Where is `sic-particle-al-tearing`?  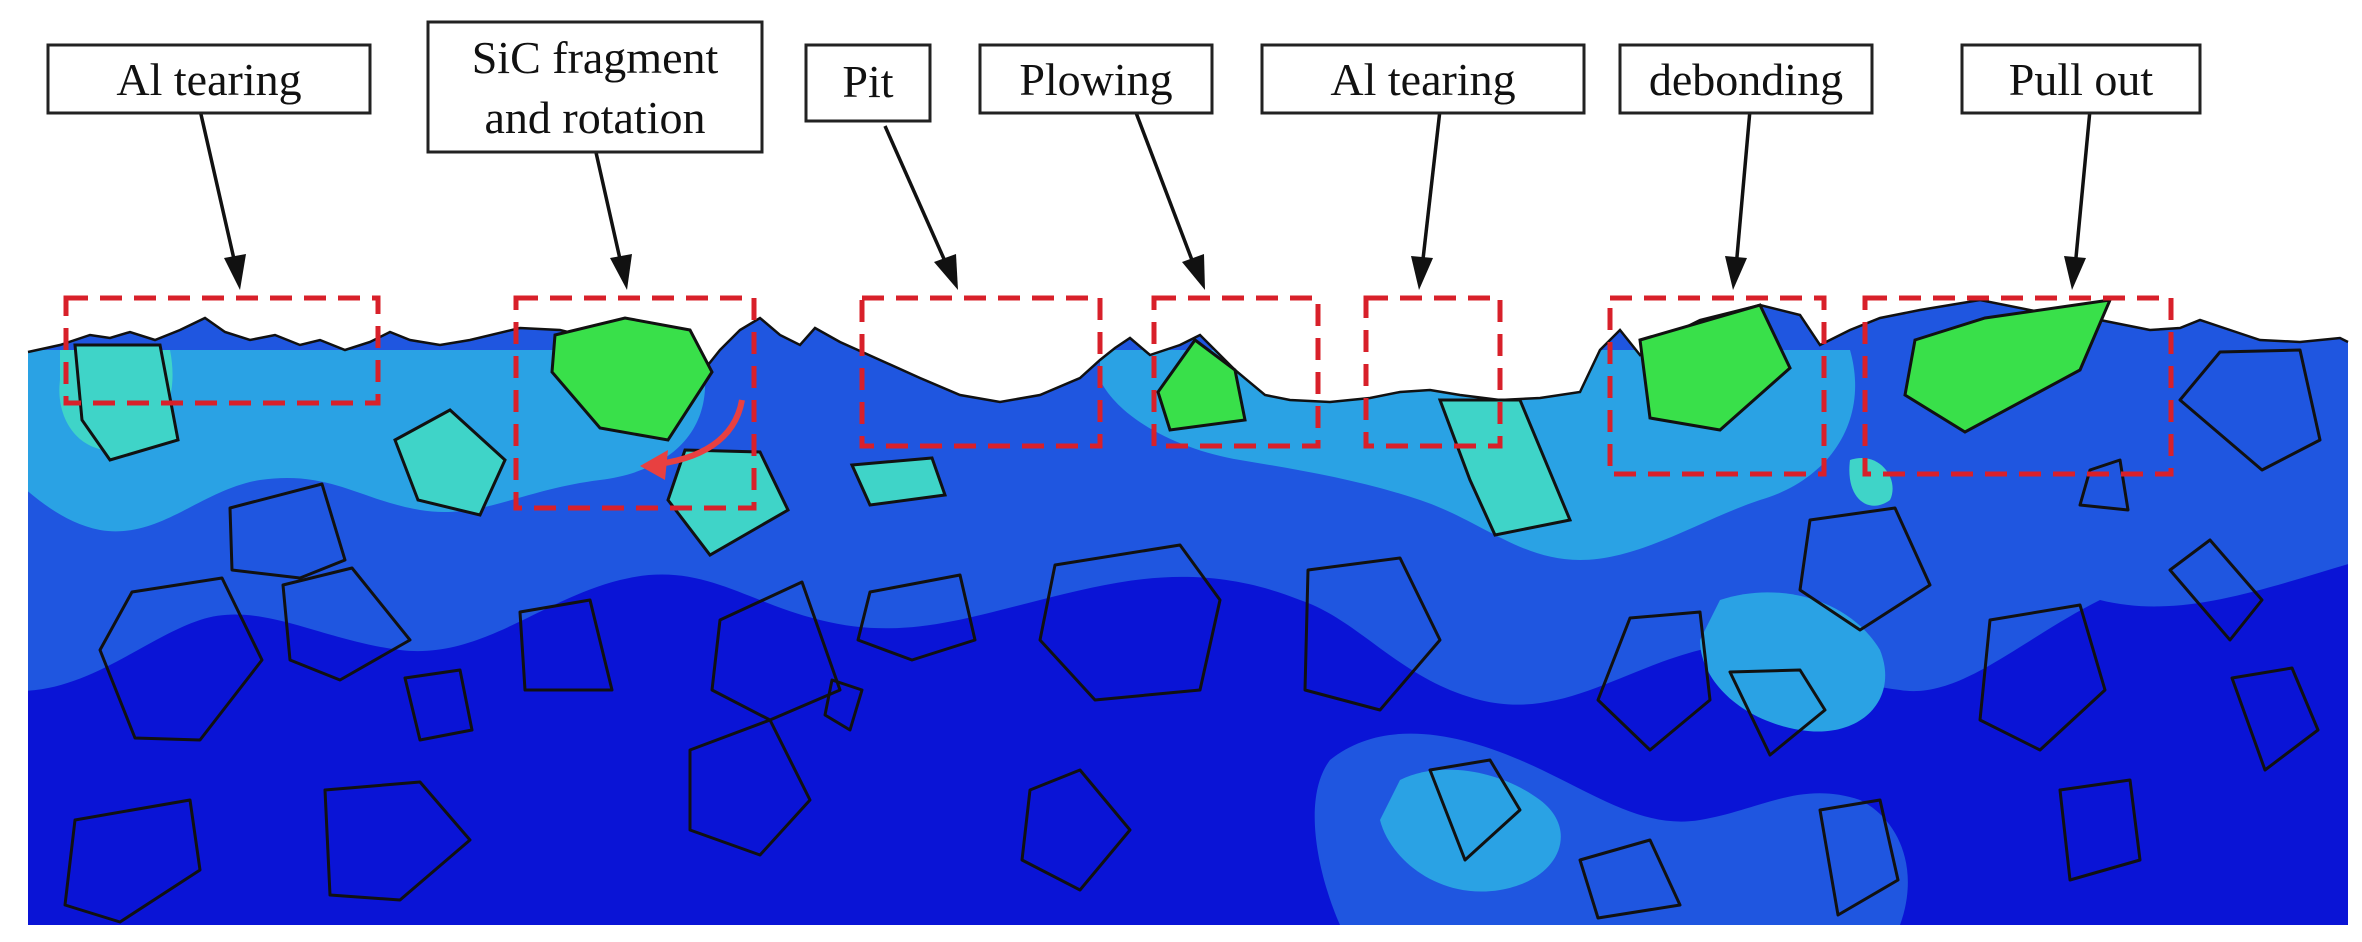
sic-particle-al-tearing is located at coordinates (1505, 467).